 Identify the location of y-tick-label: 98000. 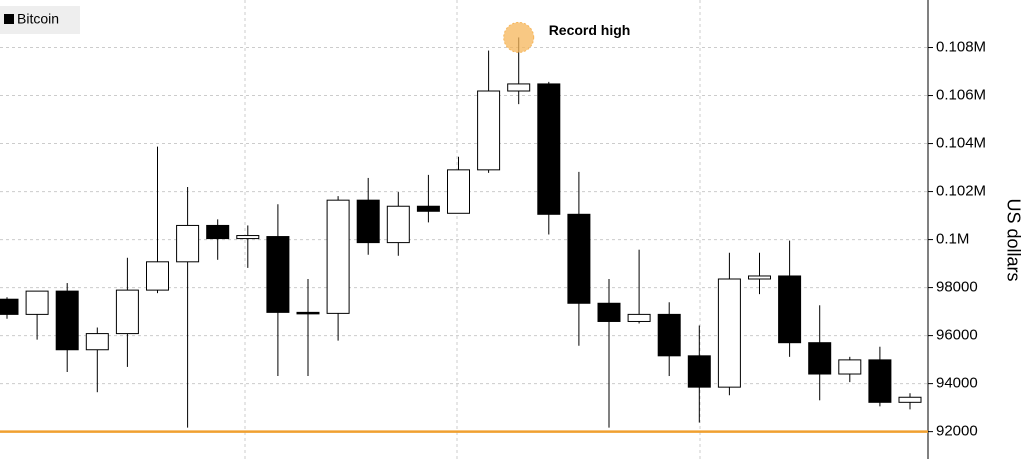
(957, 287).